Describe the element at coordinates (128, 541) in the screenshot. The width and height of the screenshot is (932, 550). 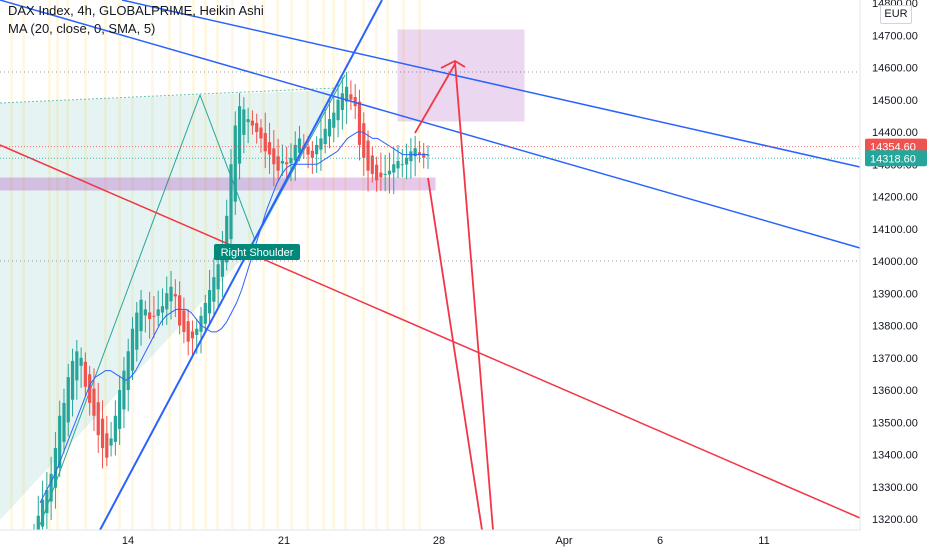
I see `time-tick-label: 14` at that location.